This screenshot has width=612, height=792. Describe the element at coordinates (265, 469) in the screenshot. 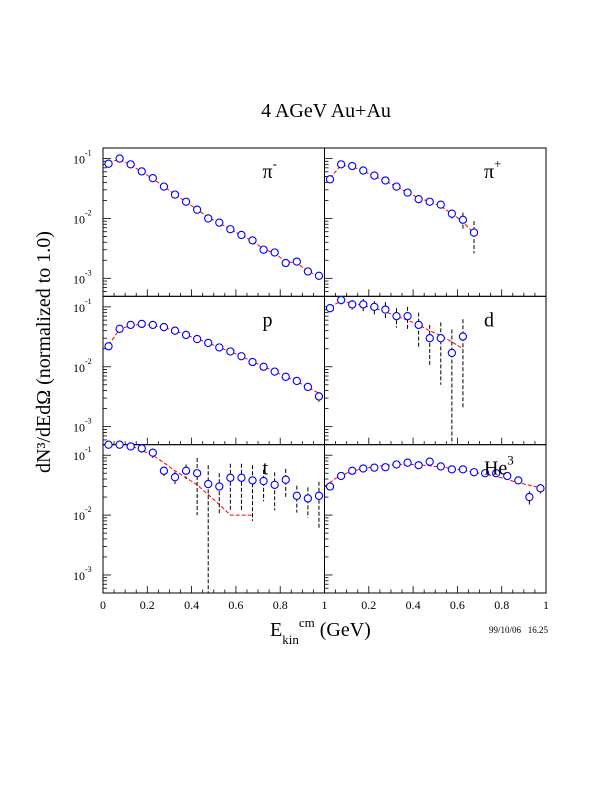

I see `panel-label: t` at that location.